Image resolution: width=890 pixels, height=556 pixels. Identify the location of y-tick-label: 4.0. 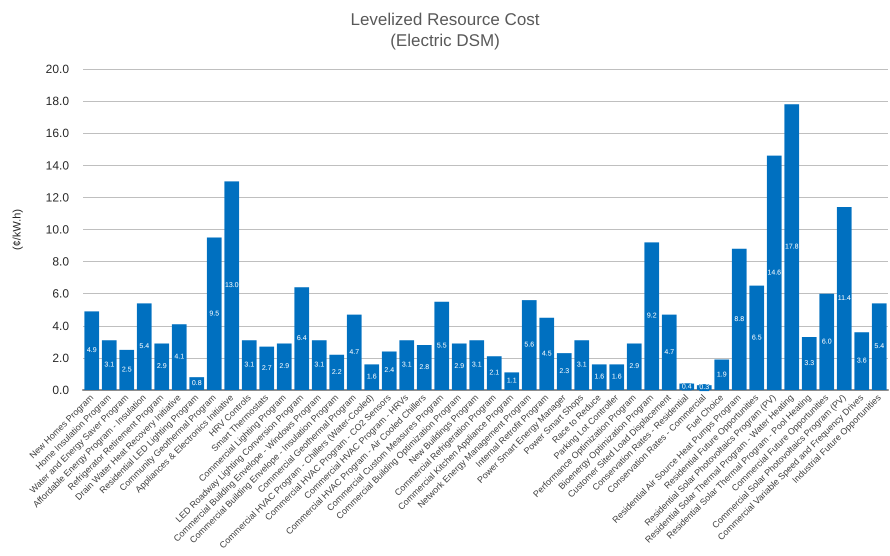
(61, 325).